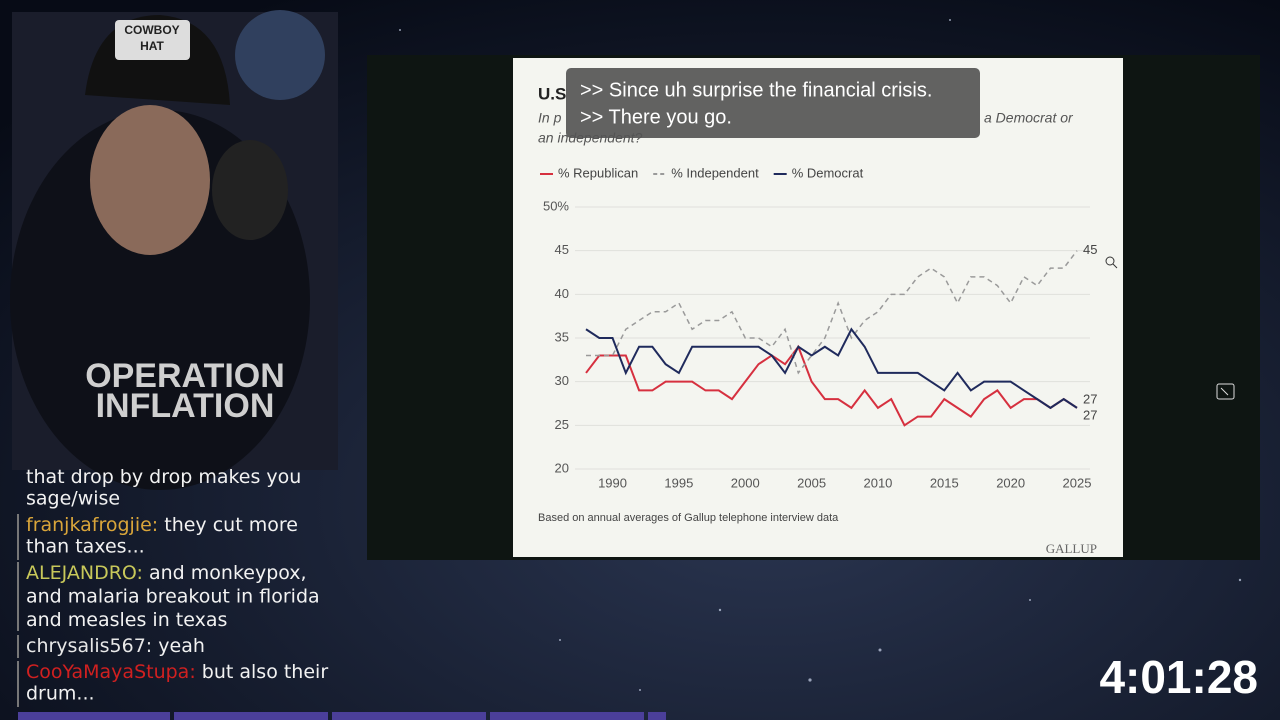  I want to click on end-label: 45, so click(1090, 249).